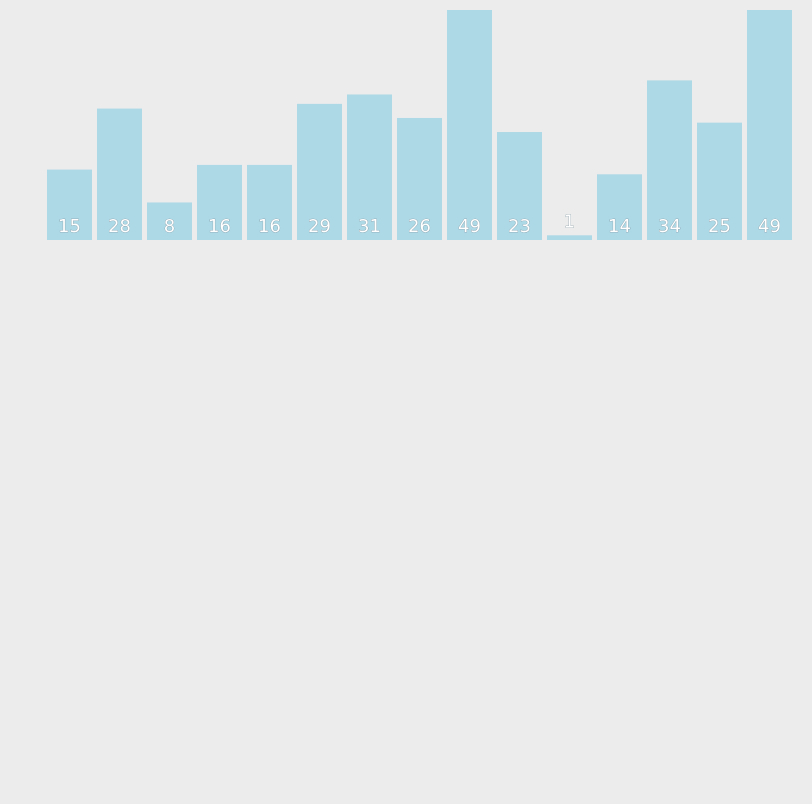 The width and height of the screenshot is (812, 804). Describe the element at coordinates (219, 226) in the screenshot. I see `bar-label-3: 16` at that location.